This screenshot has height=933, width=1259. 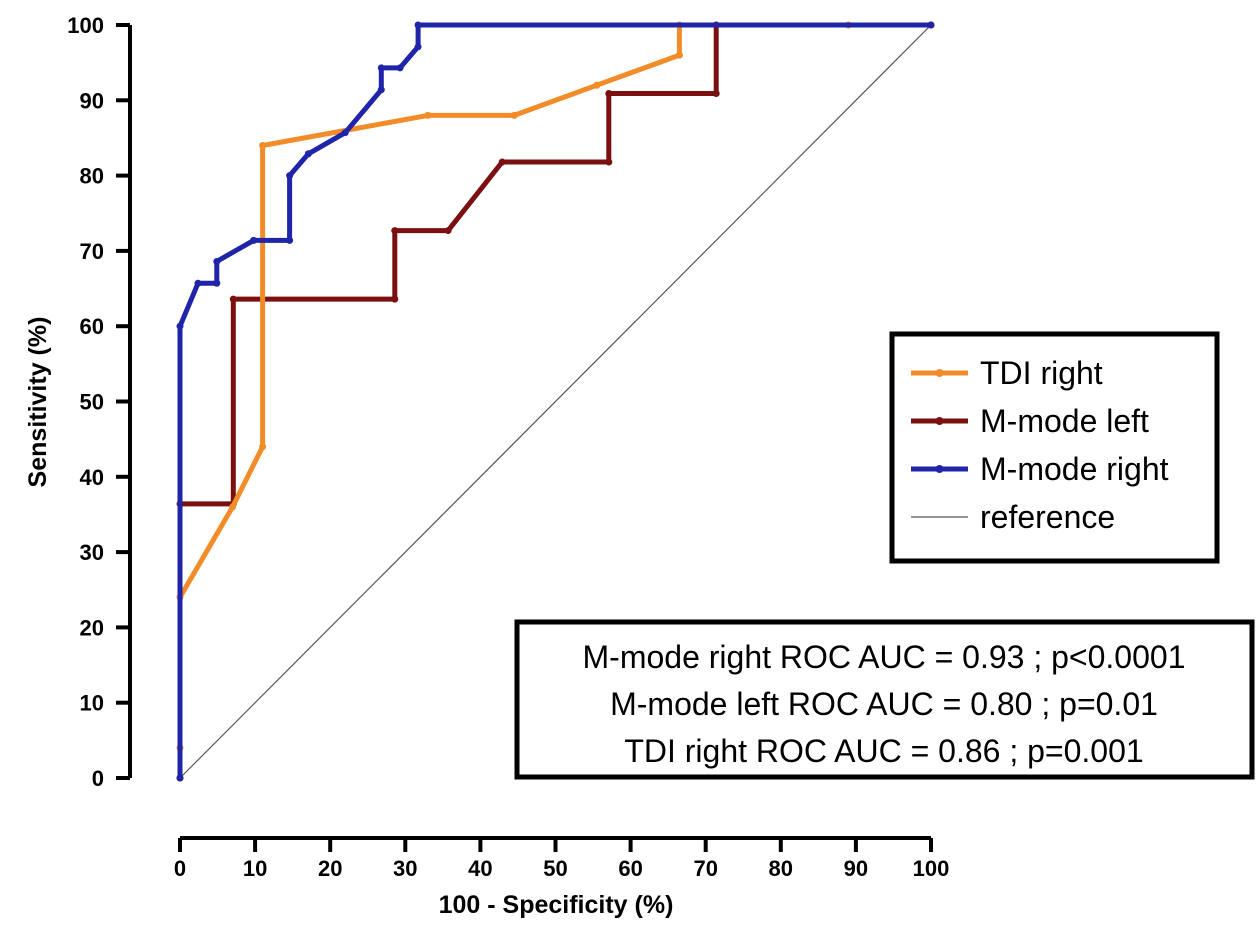 I want to click on y-tick-label: 80, so click(x=92, y=176).